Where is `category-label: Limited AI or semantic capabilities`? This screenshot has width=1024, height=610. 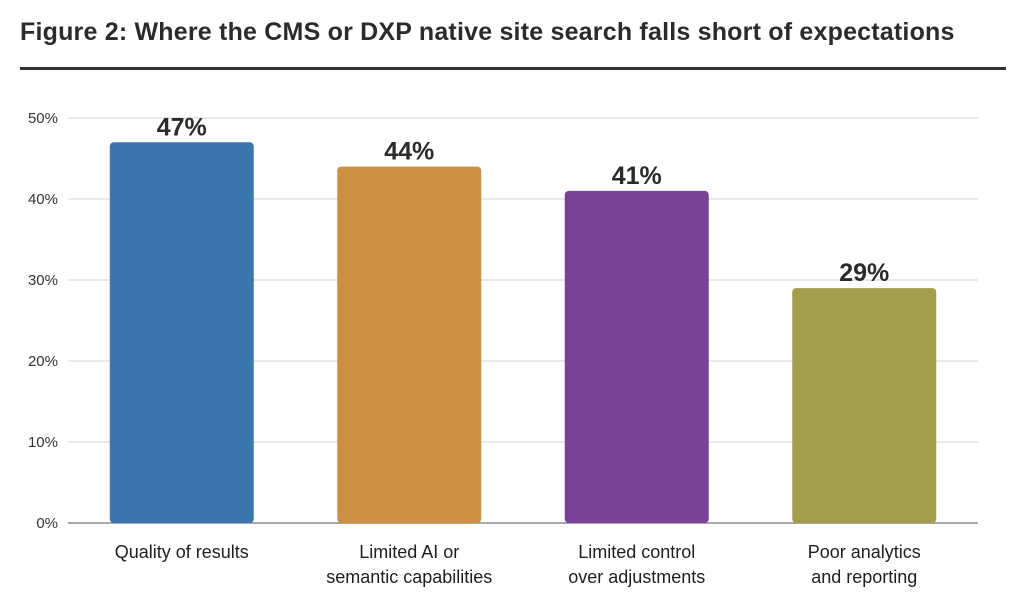 category-label: Limited AI or semantic capabilities is located at coordinates (409, 564).